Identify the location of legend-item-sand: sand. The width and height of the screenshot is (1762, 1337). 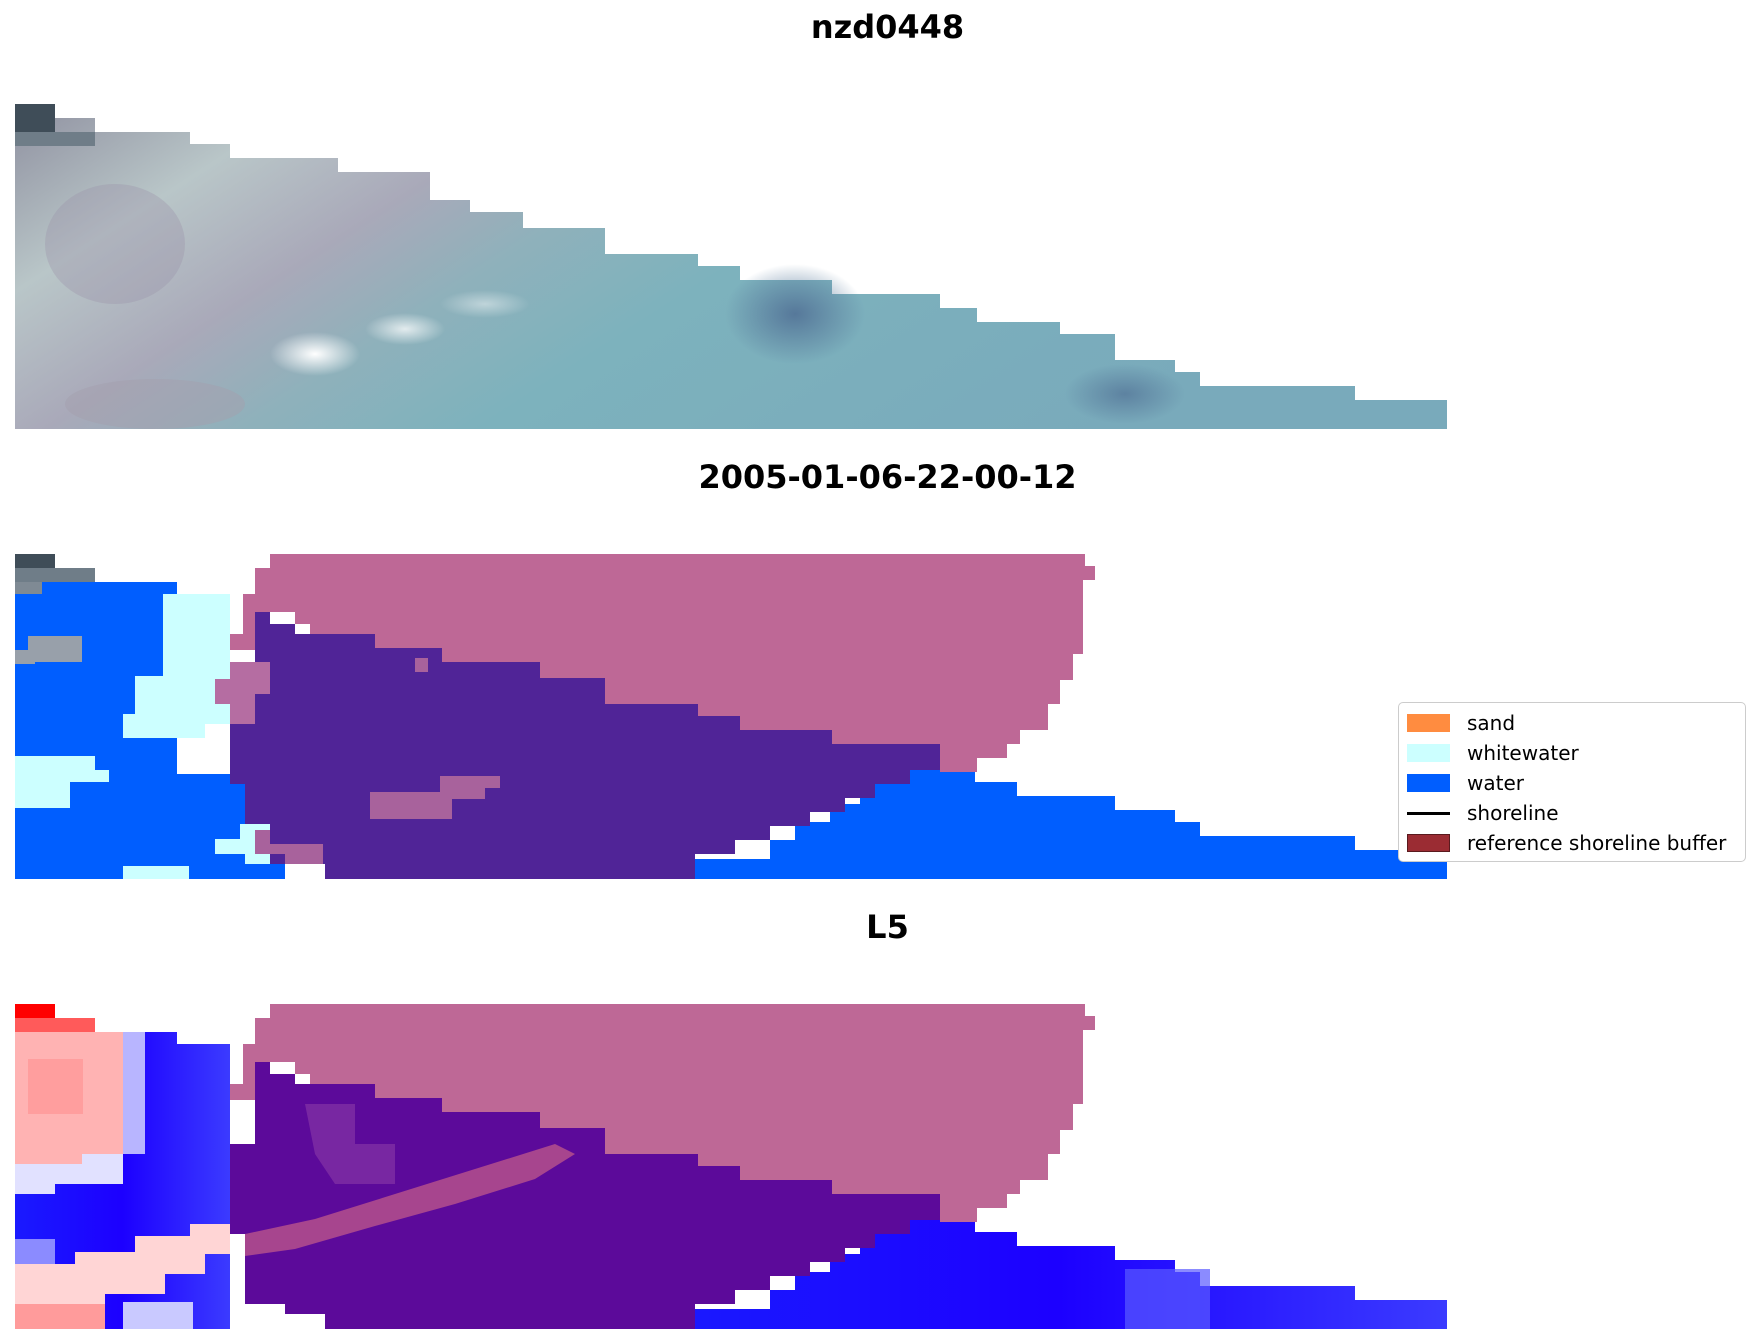
(1461, 723).